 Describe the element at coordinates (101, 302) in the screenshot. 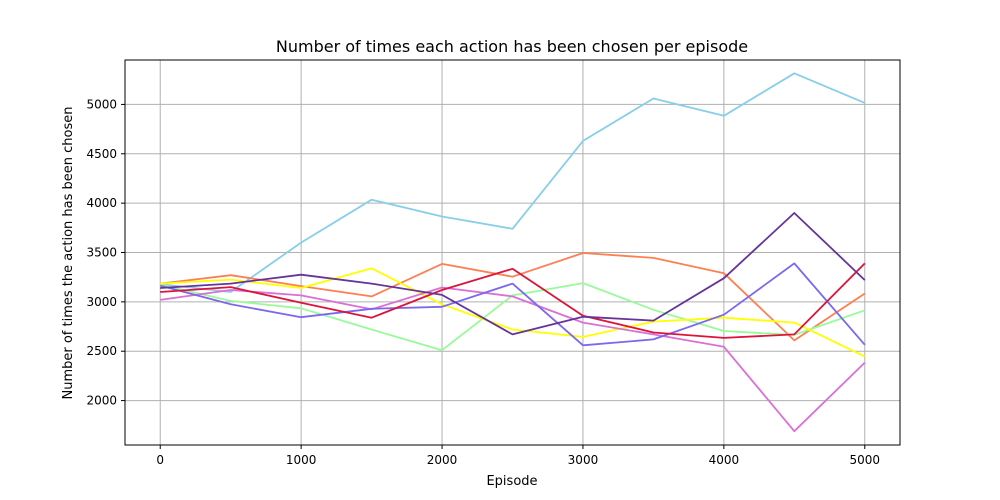

I see `y-tick-label: 3000` at that location.